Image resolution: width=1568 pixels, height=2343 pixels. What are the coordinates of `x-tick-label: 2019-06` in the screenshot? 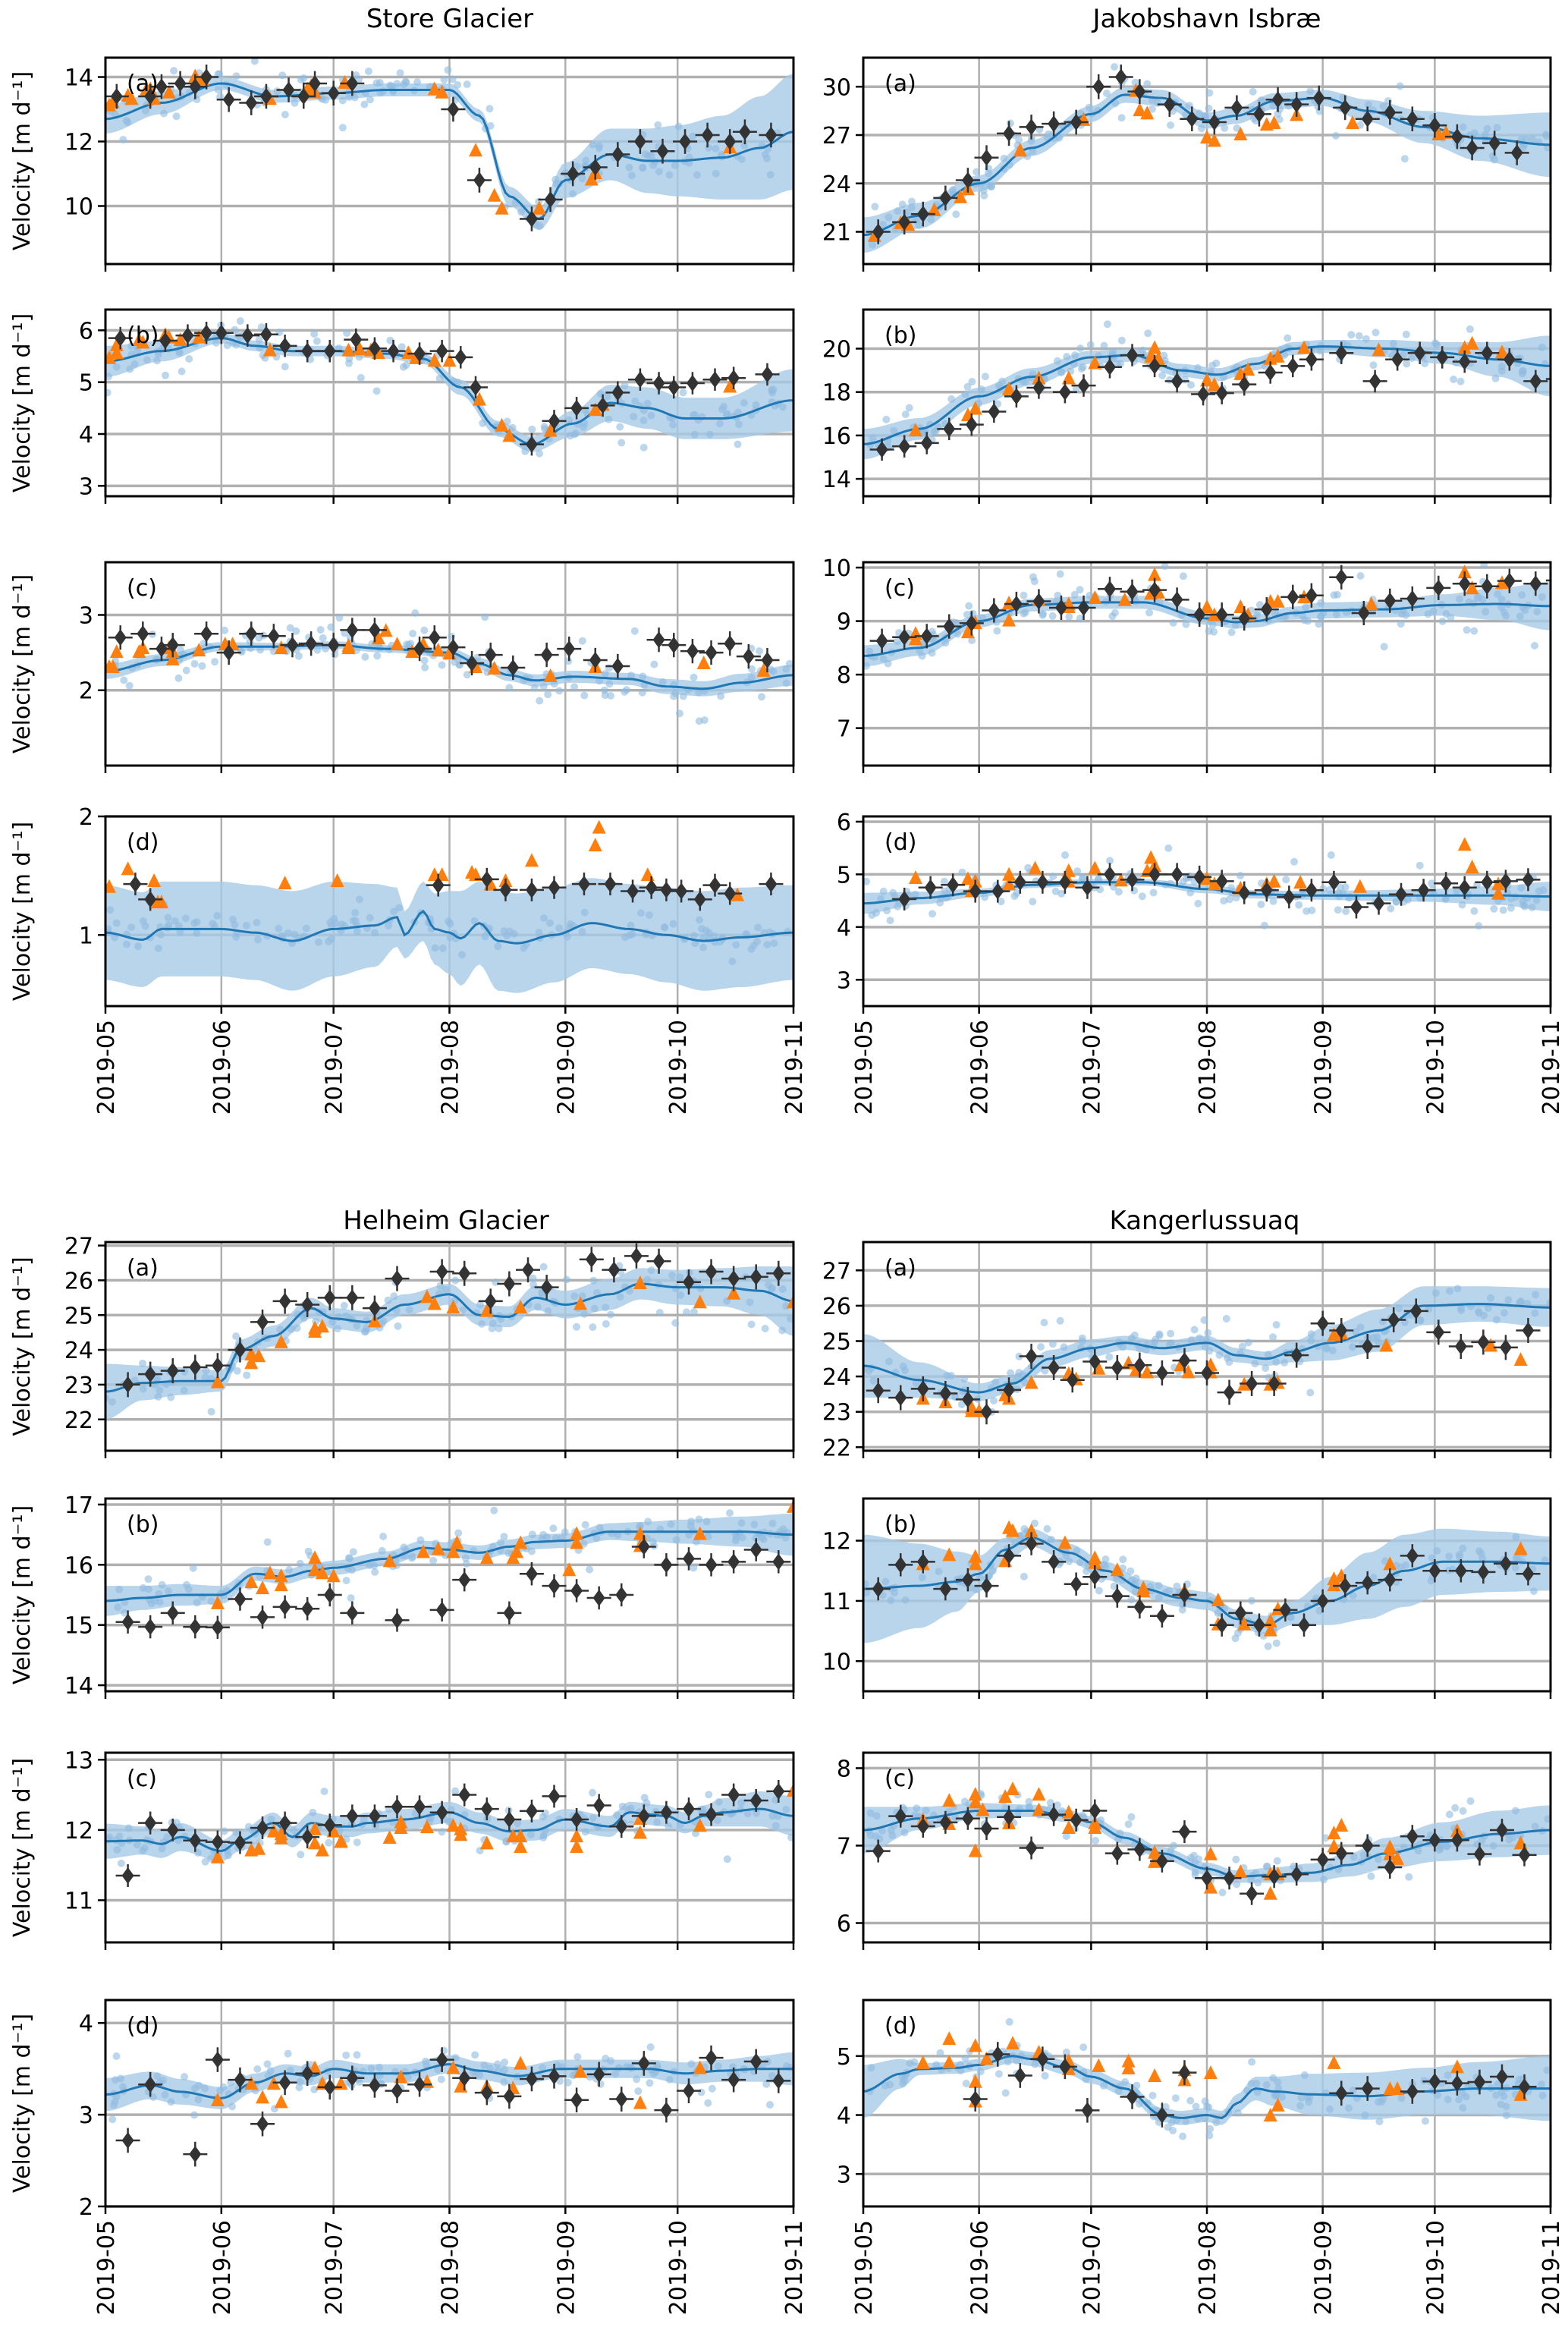 It's located at (223, 2267).